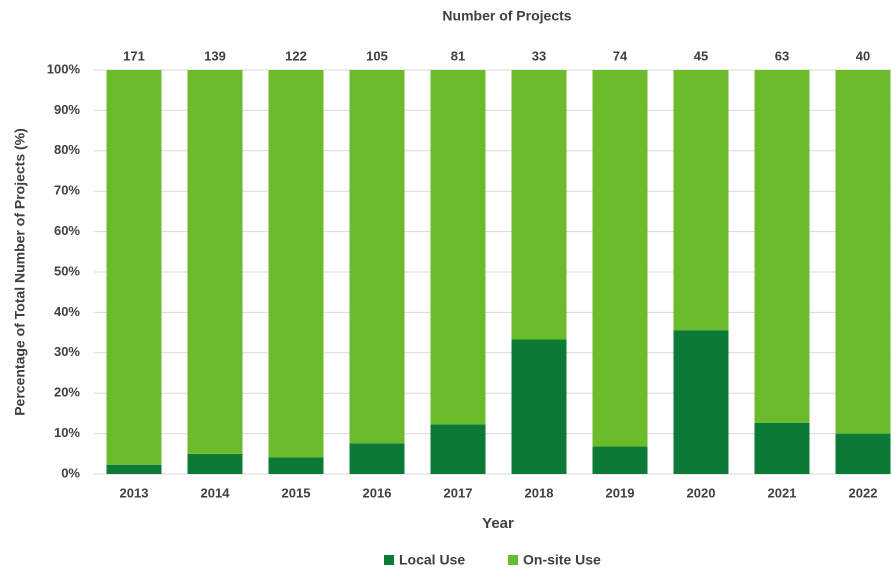  I want to click on legend-label: On-site Use, so click(562, 560).